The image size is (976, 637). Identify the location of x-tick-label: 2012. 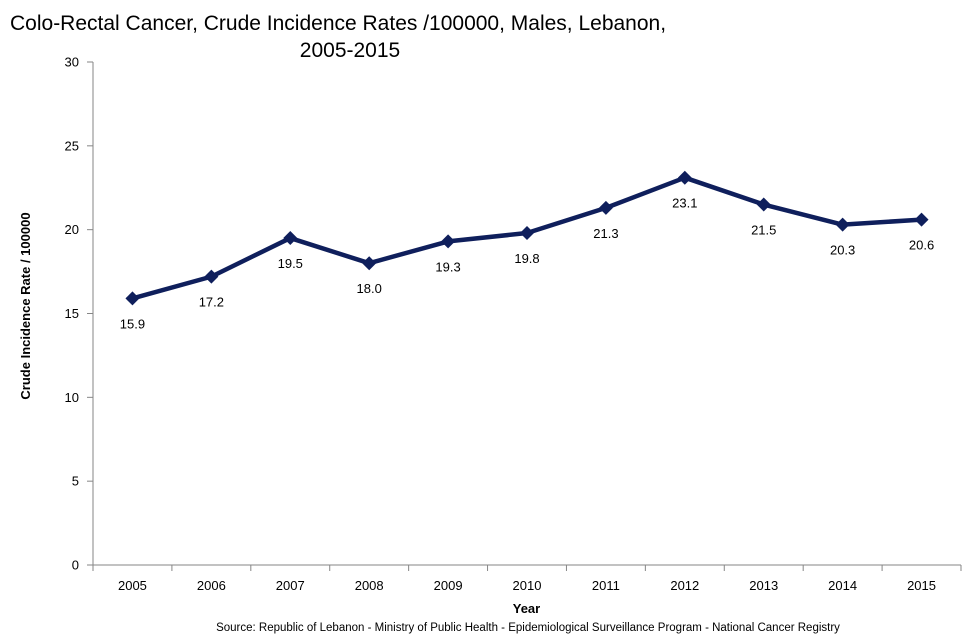
(684, 585).